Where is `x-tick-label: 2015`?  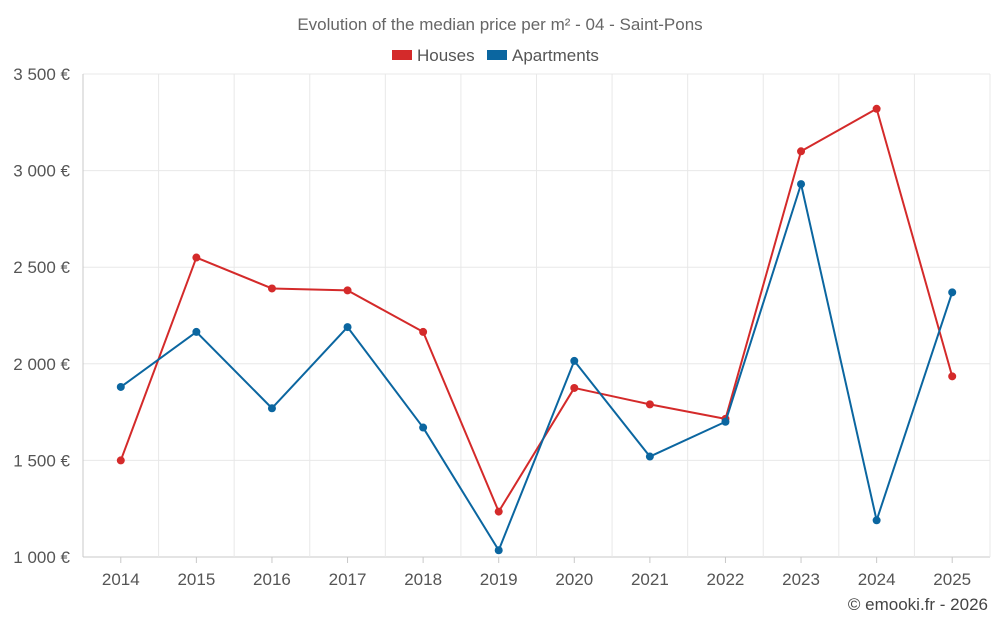
x-tick-label: 2015 is located at coordinates (196, 579).